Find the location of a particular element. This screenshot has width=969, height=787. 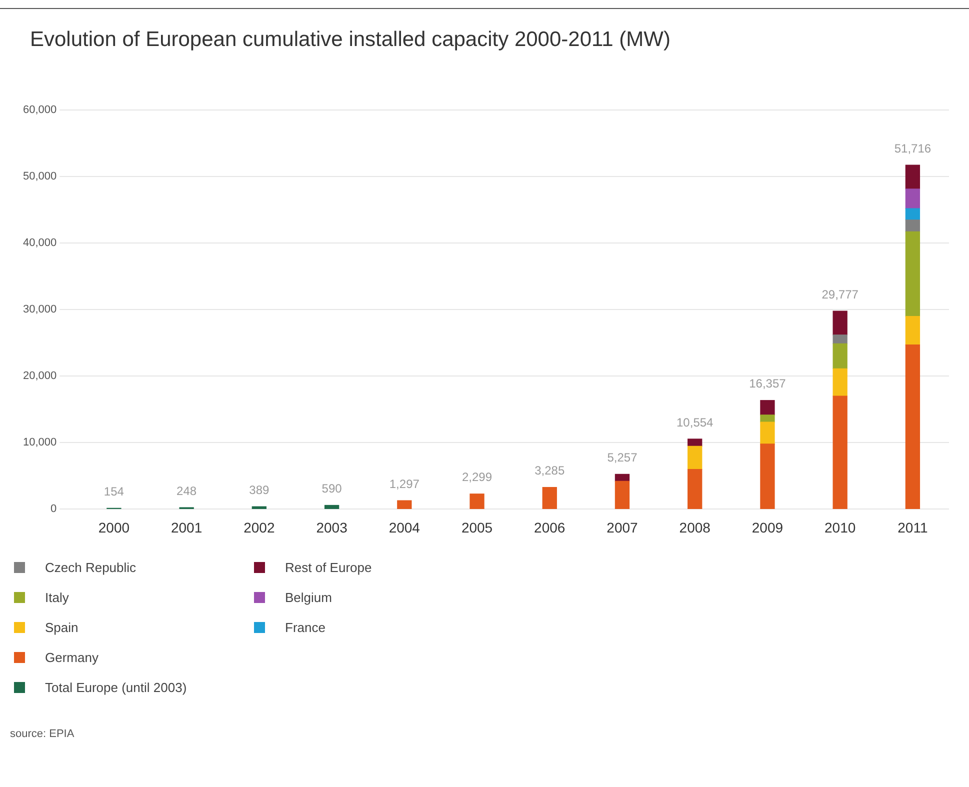

legend-label: Spain is located at coordinates (61, 627).